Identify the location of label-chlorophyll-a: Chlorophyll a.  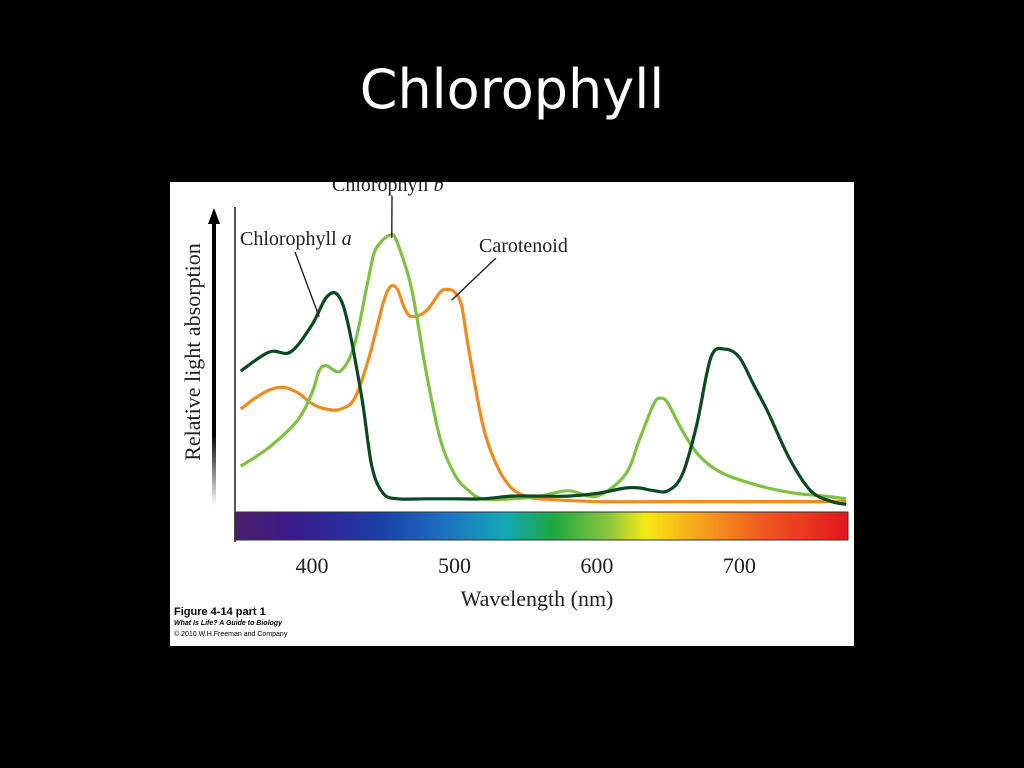
(296, 239).